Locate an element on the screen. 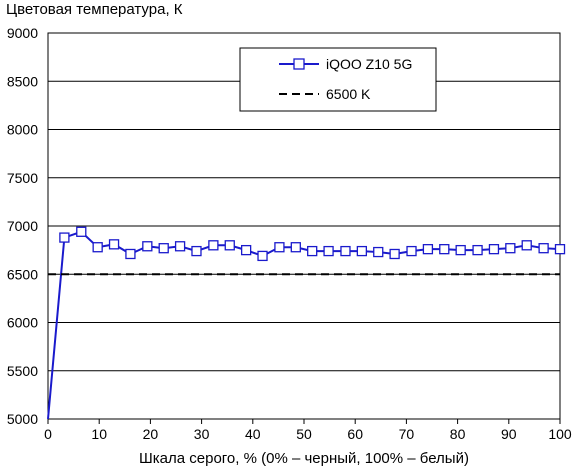 Image resolution: width=574 pixels, height=469 pixels. x-tick-label: 100 is located at coordinates (560, 434).